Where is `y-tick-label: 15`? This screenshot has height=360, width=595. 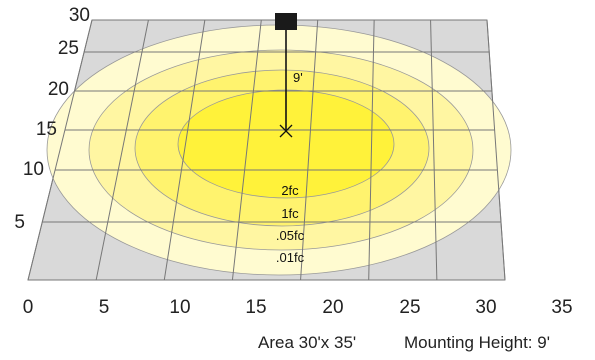
y-tick-label: 15 is located at coordinates (46, 129).